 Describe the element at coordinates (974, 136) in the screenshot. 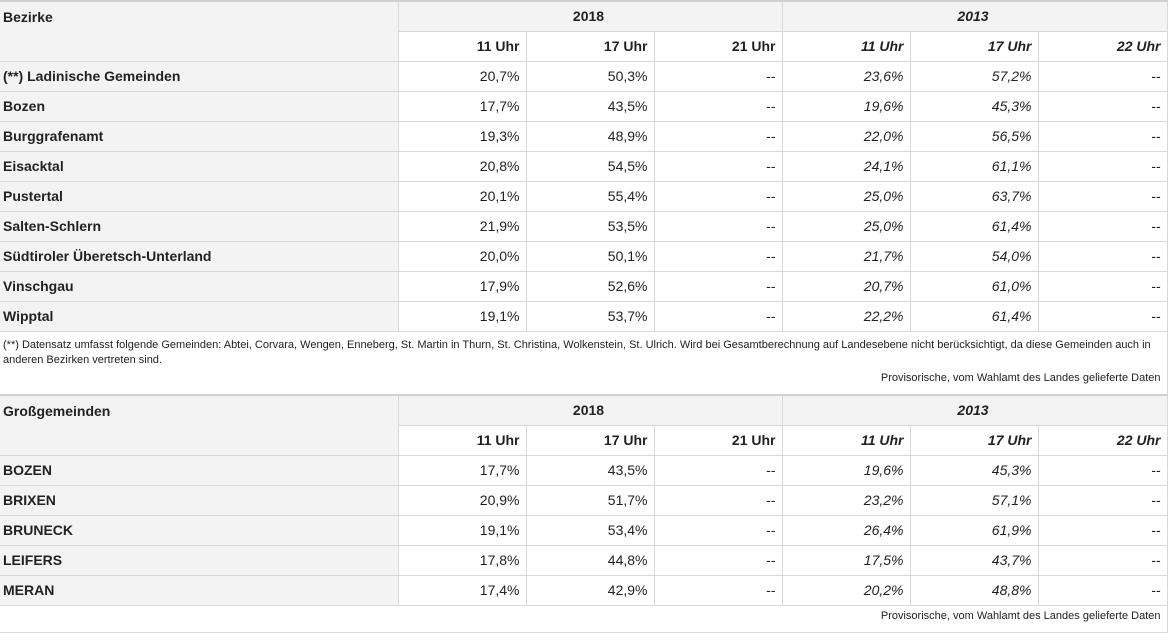

I see `turnout-value: 56,5%` at that location.